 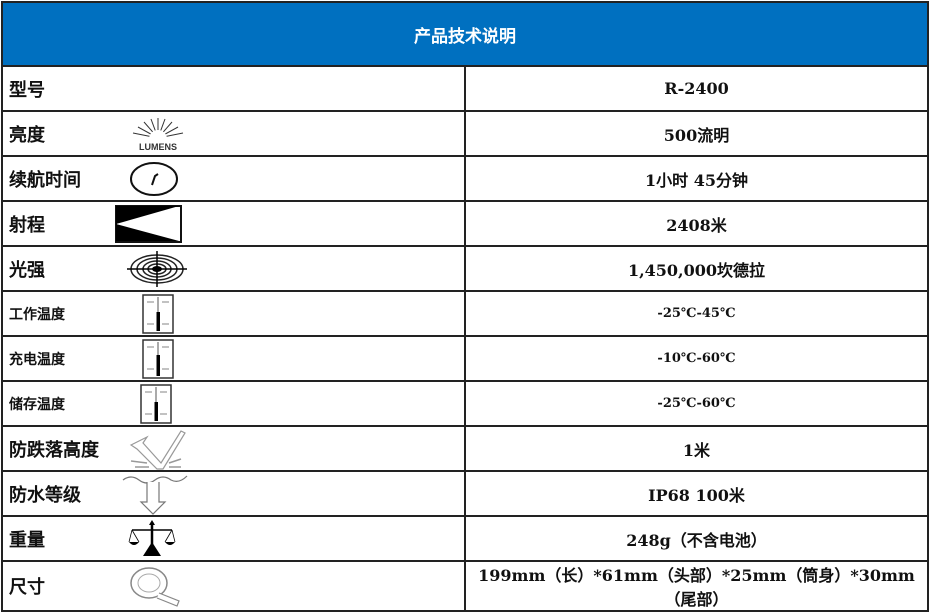 I want to click on row-label: 光强, so click(x=27, y=270).